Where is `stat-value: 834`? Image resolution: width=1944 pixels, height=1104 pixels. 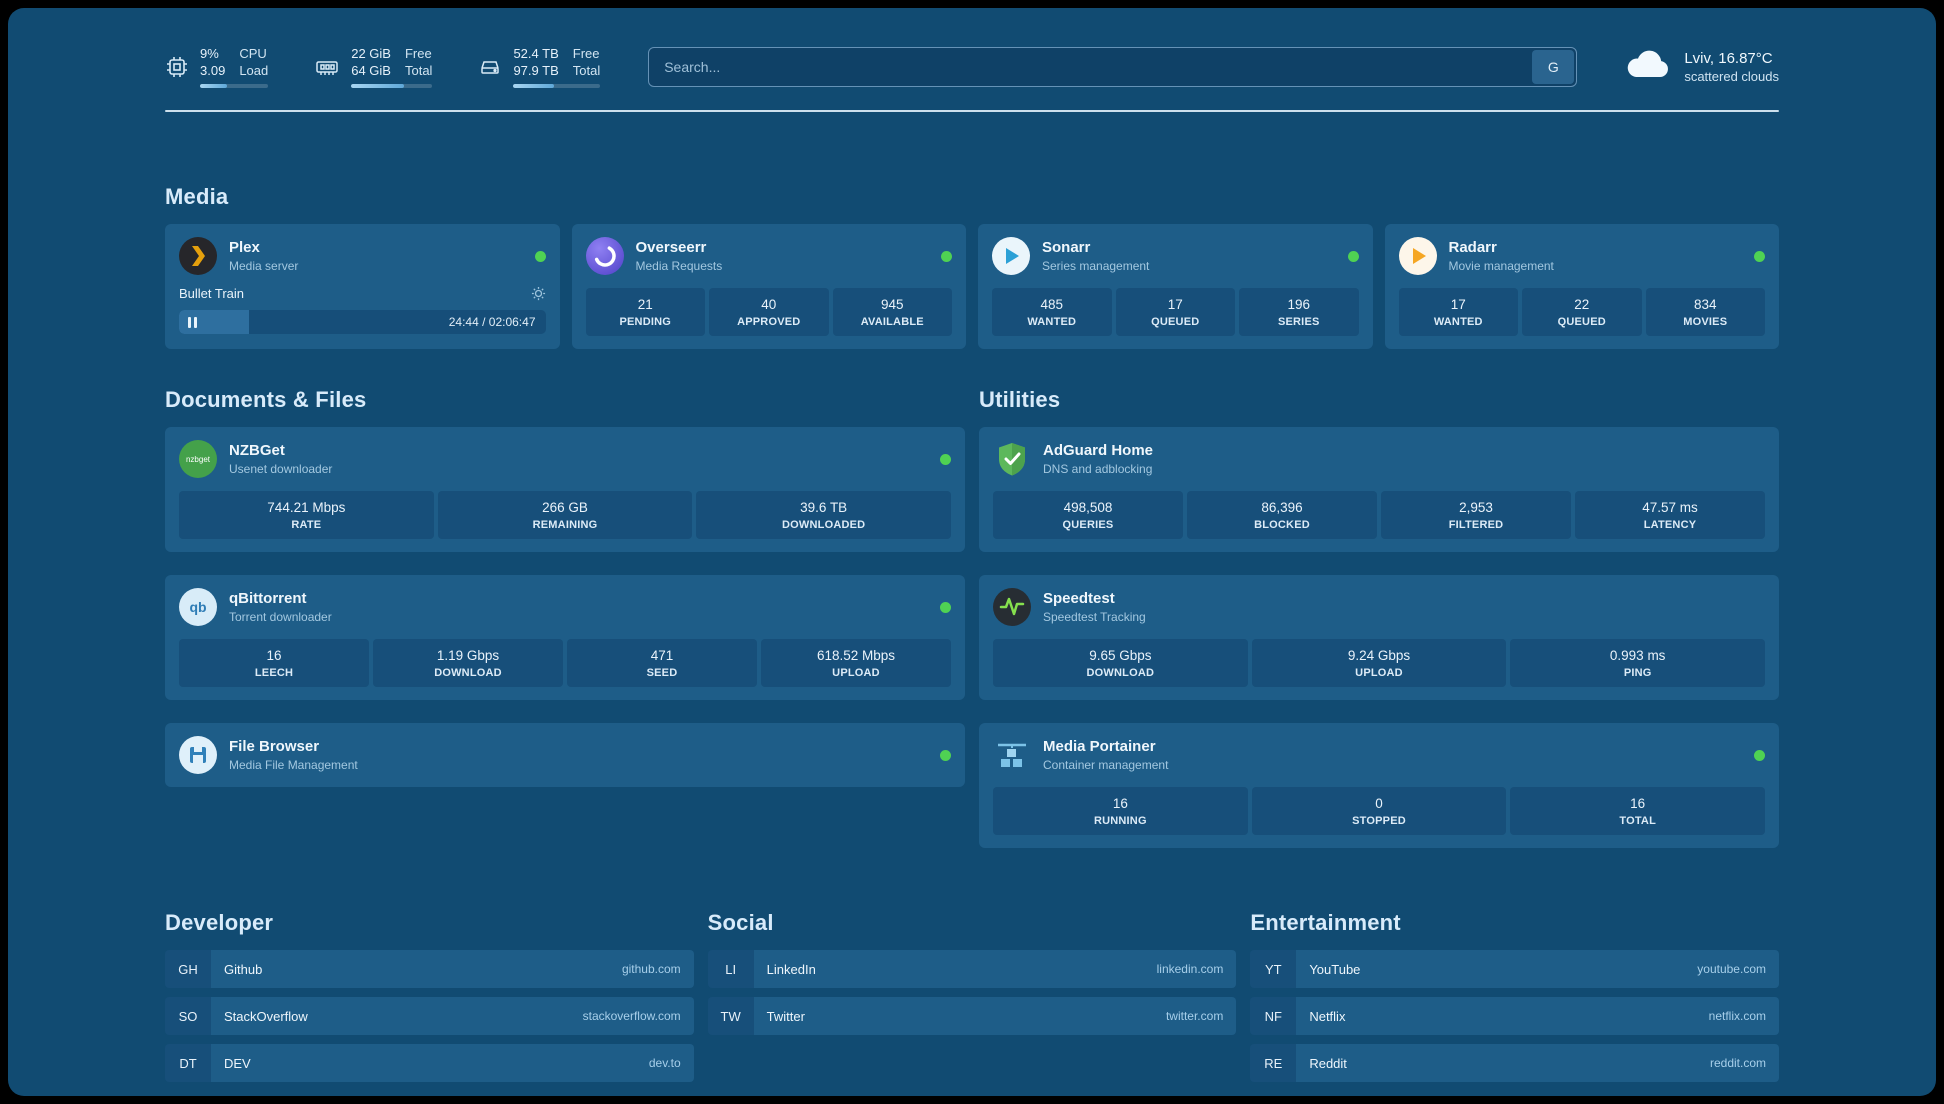
stat-value: 834 is located at coordinates (1705, 304).